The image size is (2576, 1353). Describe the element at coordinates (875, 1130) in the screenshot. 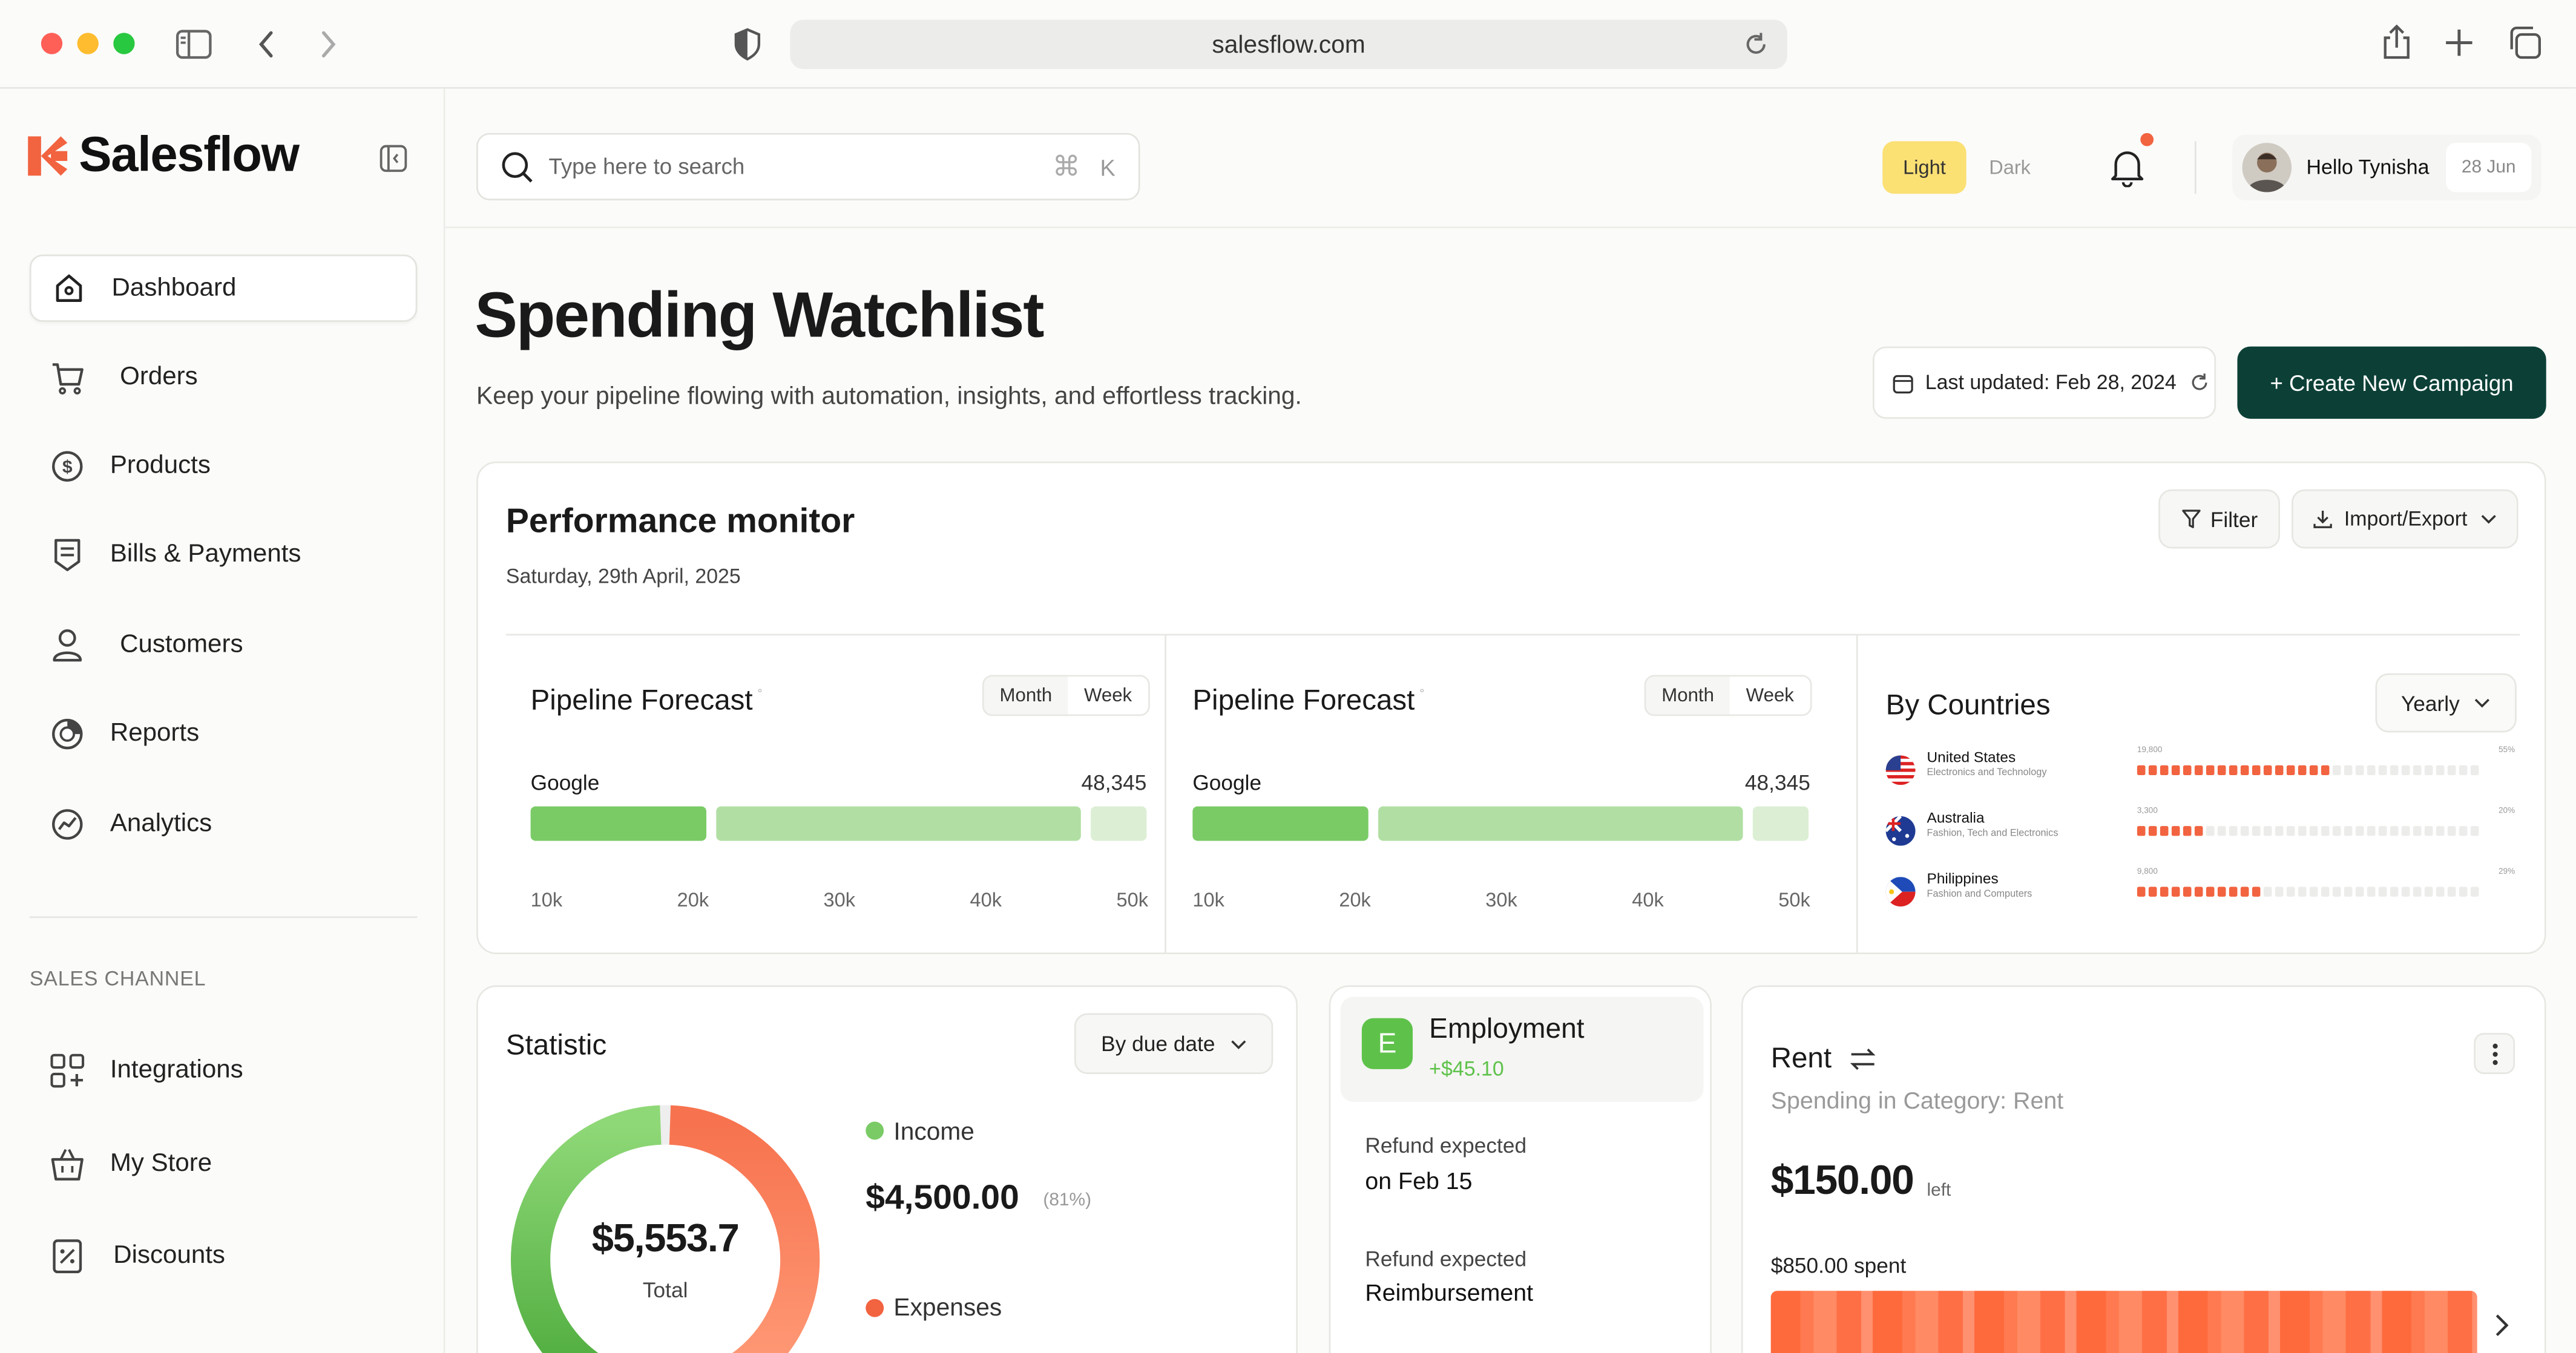

I see `income-legend-dot` at that location.